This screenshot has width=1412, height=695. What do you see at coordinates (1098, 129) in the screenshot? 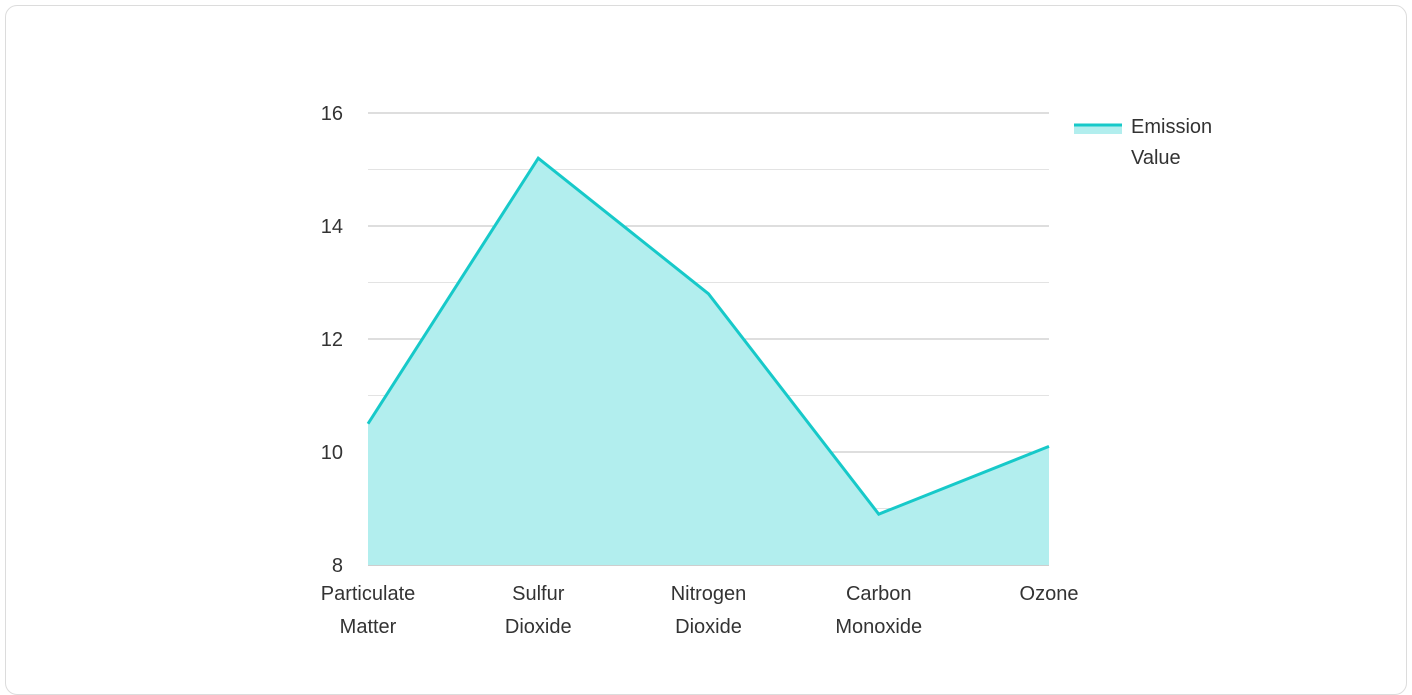
I see `legend-swatch-fill` at bounding box center [1098, 129].